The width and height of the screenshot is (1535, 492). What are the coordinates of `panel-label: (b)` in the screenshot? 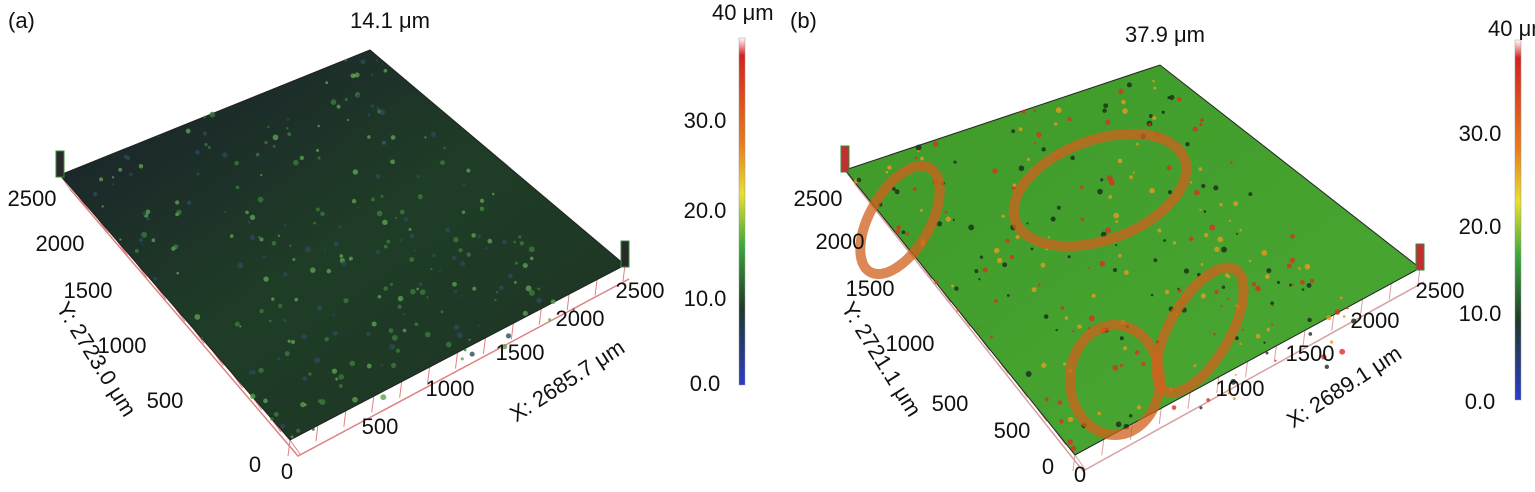 It's located at (803, 20).